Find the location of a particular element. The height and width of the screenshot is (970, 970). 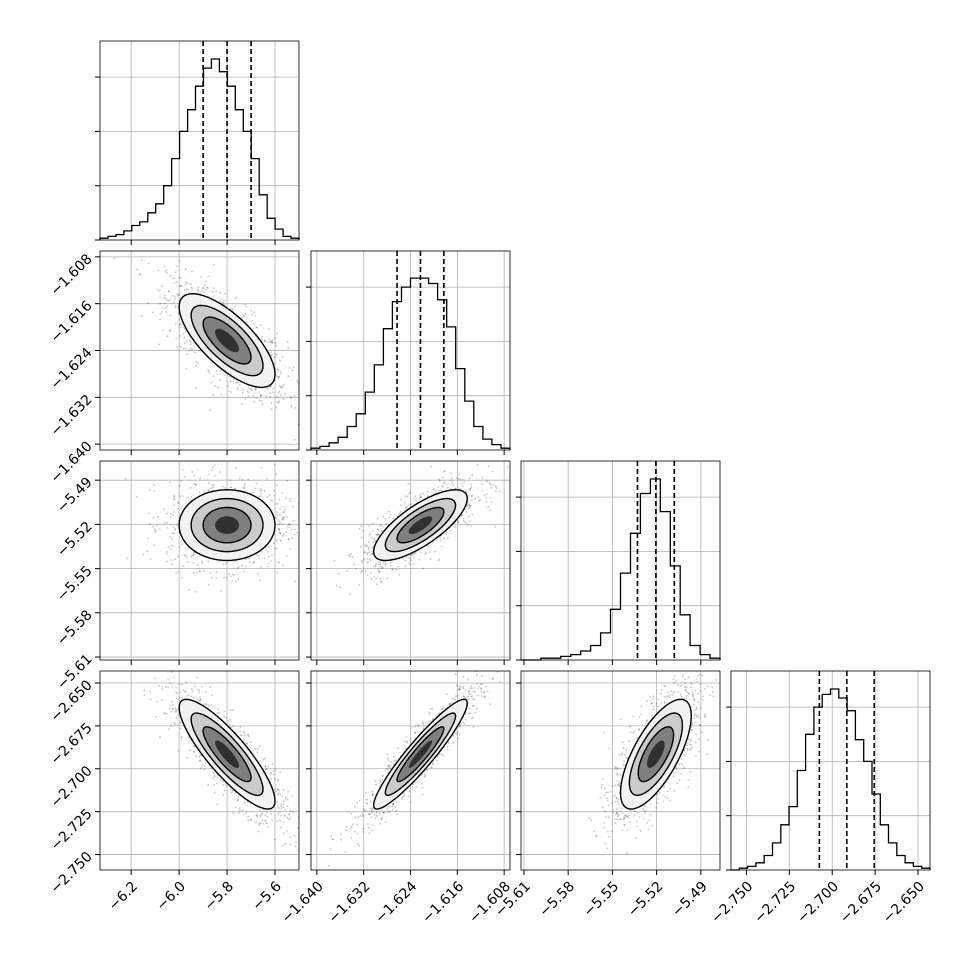

density-core is located at coordinates (227, 525).